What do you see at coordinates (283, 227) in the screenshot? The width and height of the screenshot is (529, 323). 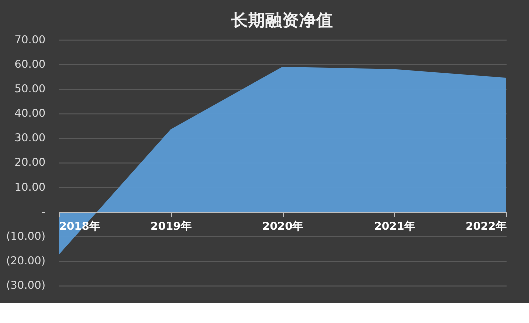 I see `x-tick-label: 2020年` at bounding box center [283, 227].